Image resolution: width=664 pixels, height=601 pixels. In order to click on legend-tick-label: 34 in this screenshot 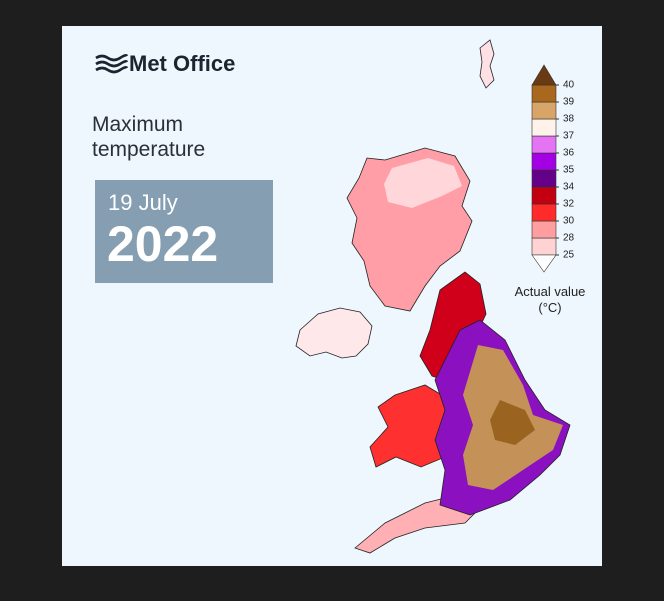, I will do `click(569, 187)`.